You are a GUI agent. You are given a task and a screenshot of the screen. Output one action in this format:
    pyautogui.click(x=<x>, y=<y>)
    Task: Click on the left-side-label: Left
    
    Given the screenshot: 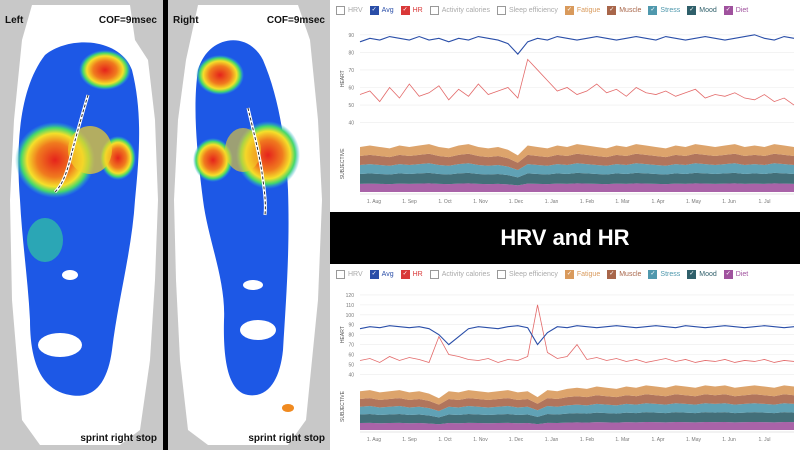 What is the action you would take?
    pyautogui.click(x=14, y=20)
    